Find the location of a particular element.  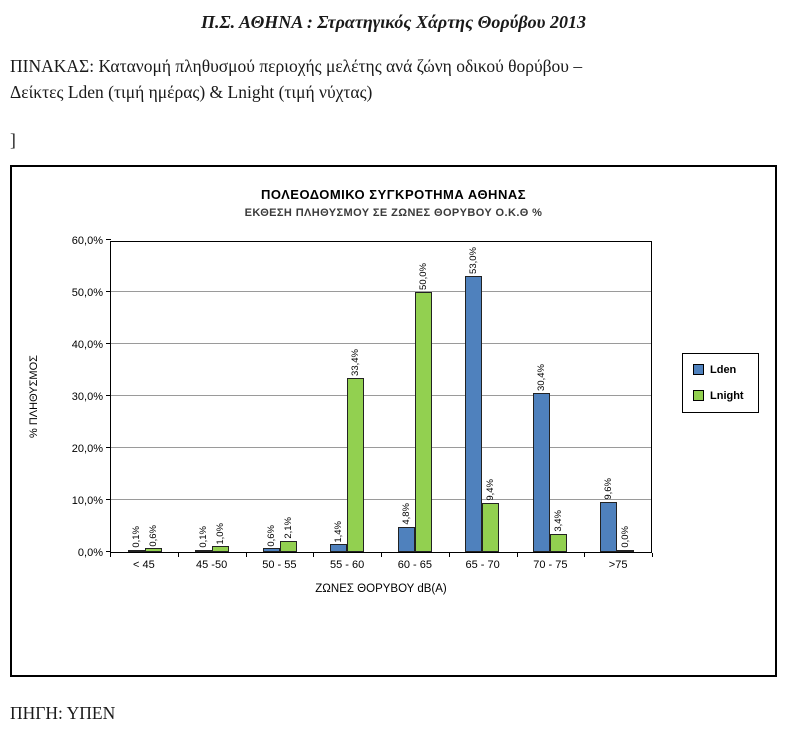

legend-swatch-lnight is located at coordinates (698, 395).